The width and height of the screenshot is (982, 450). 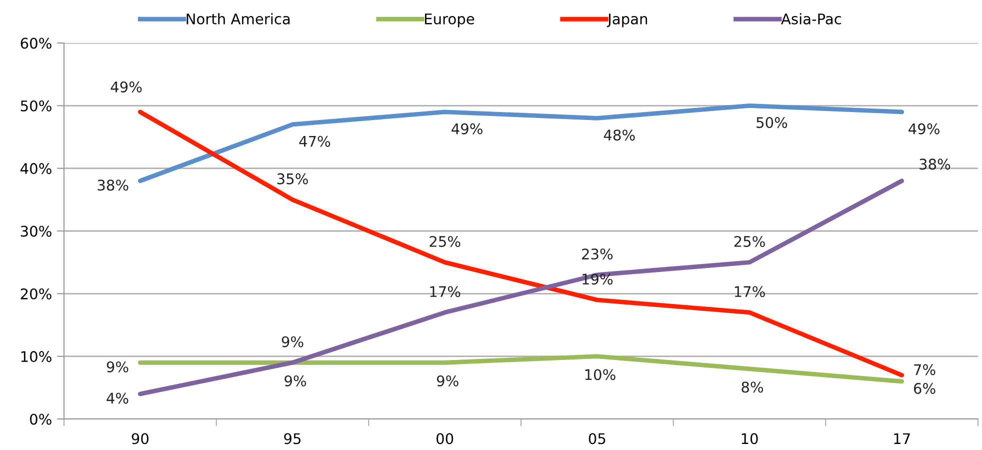 I want to click on legend-label: Japan, so click(x=627, y=21).